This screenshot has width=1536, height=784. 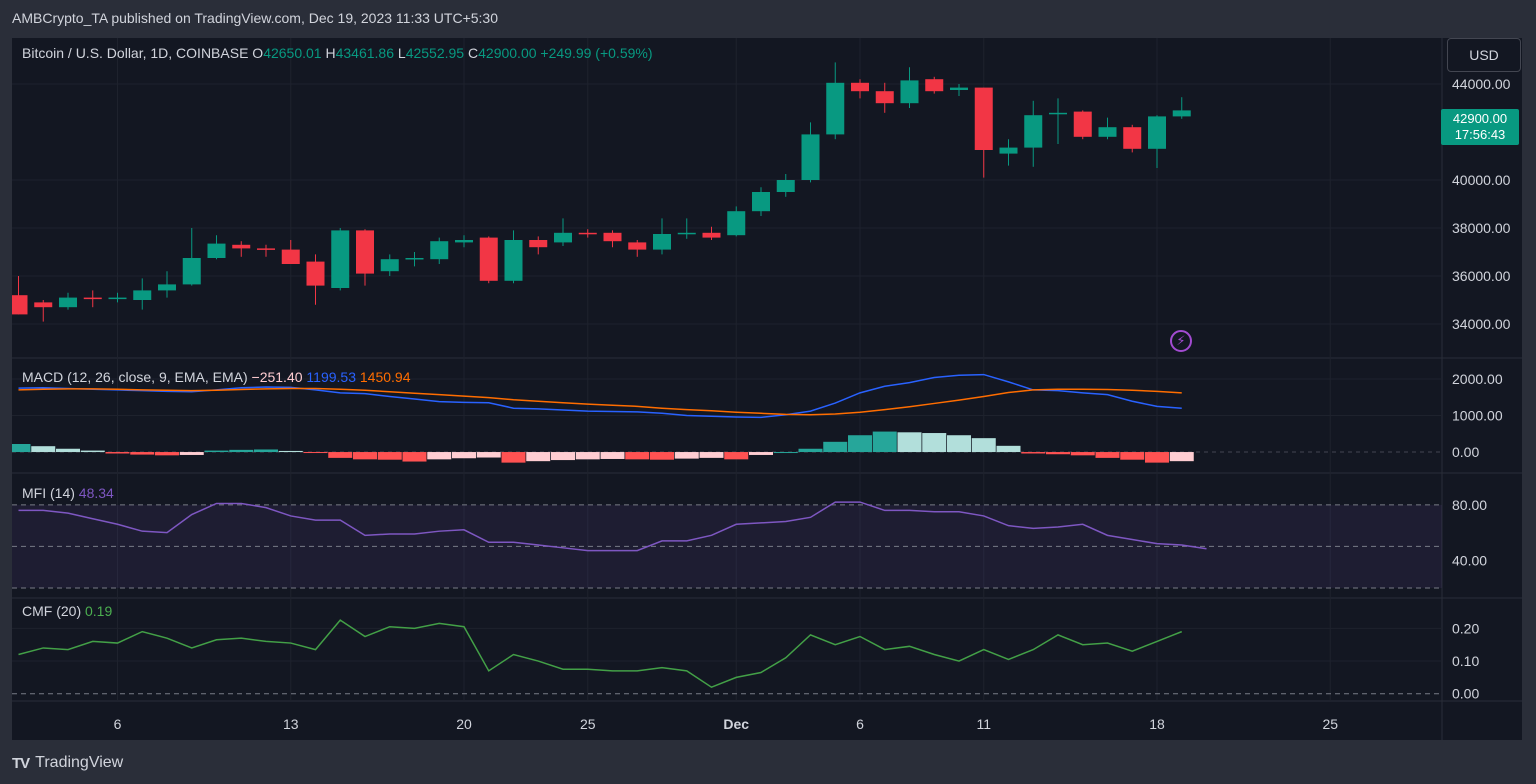 I want to click on cmf-legend-name: CMF (20), so click(x=53, y=611).